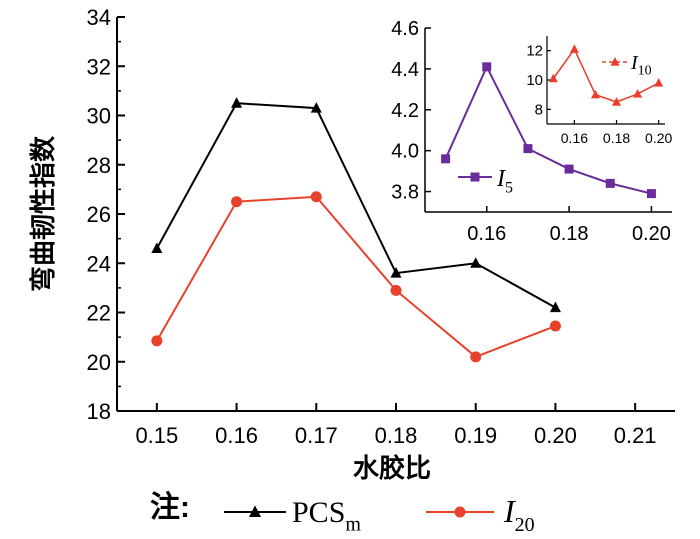 The image size is (700, 539). Describe the element at coordinates (236, 435) in the screenshot. I see `x-tick-label: 0.16` at that location.